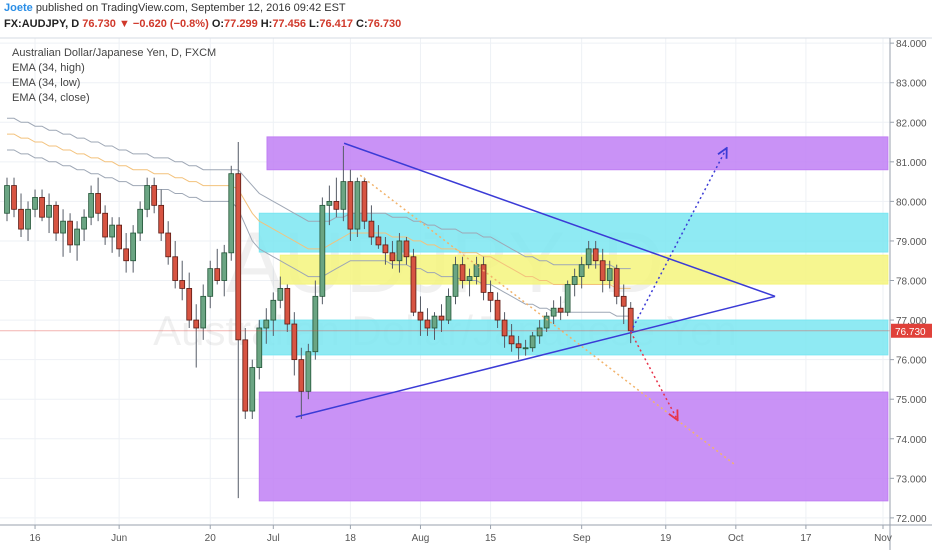  What do you see at coordinates (911, 44) in the screenshot?
I see `y-tick-label: 84.000` at bounding box center [911, 44].